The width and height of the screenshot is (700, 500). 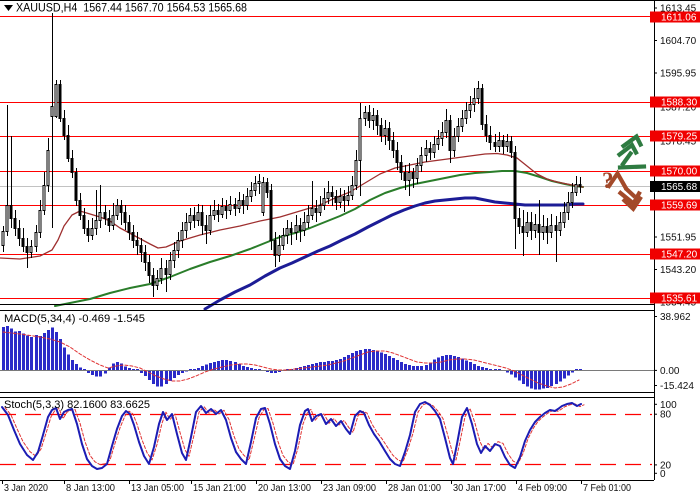 What do you see at coordinates (26, 488) in the screenshot?
I see `svg-text: 3 Jan 2020` at bounding box center [26, 488].